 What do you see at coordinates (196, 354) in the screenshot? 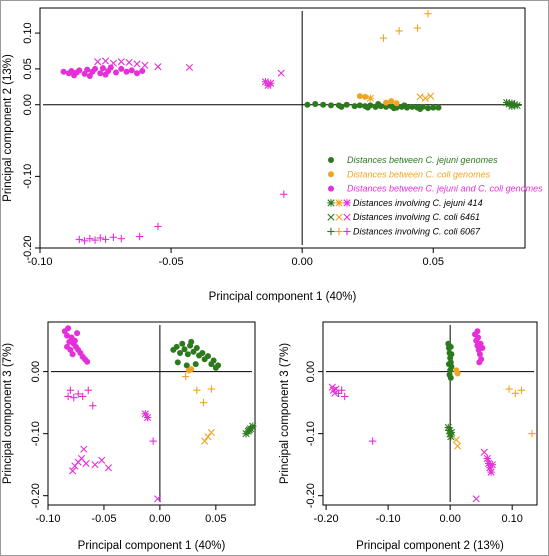
I see `series-jejuni-dot` at bounding box center [196, 354].